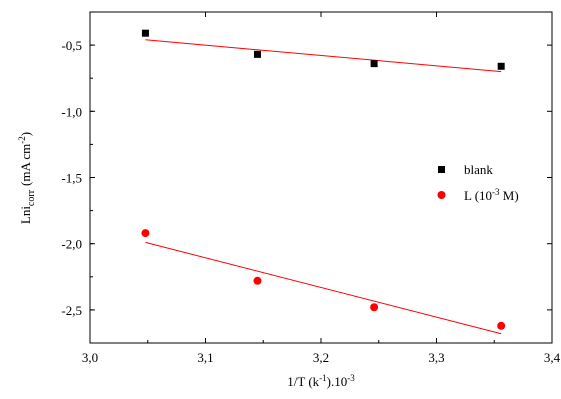 The width and height of the screenshot is (561, 399). Describe the element at coordinates (71, 111) in the screenshot. I see `y-tick-label: -1,0` at that location.